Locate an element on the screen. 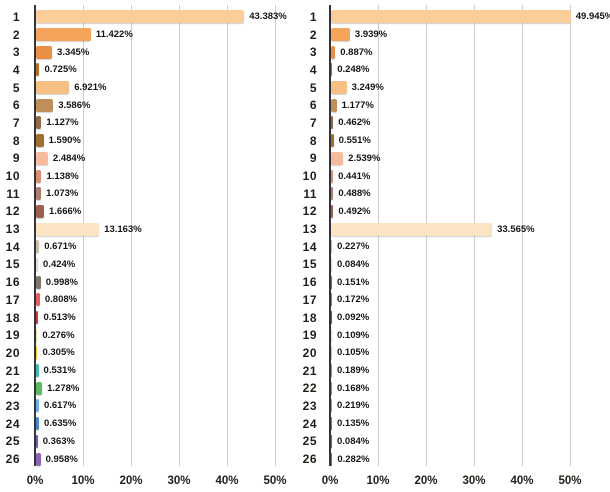 Image resolution: width=610 pixels, height=492 pixels. bar-row: 15 0.084% is located at coordinates (452, 265).